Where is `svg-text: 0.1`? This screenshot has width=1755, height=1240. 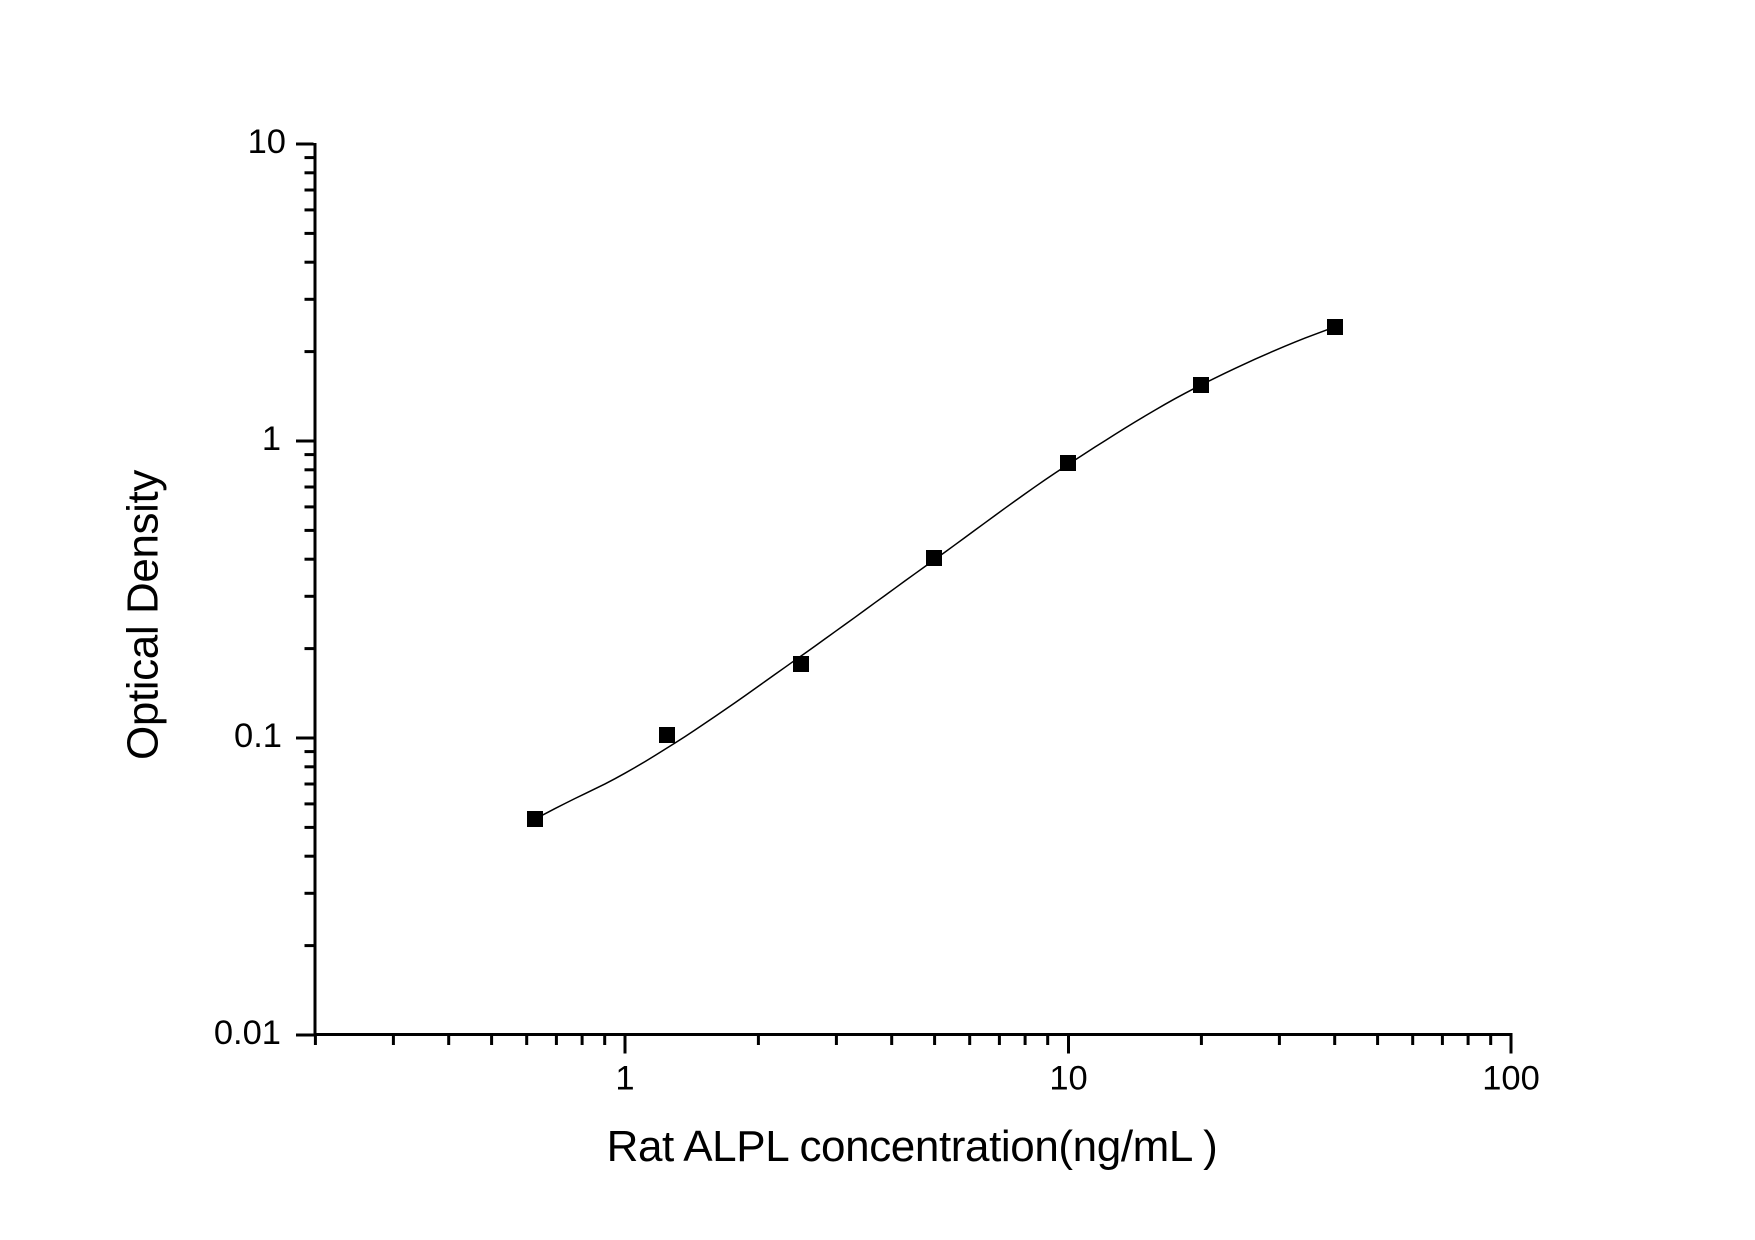 svg-text: 0.1 is located at coordinates (258, 736).